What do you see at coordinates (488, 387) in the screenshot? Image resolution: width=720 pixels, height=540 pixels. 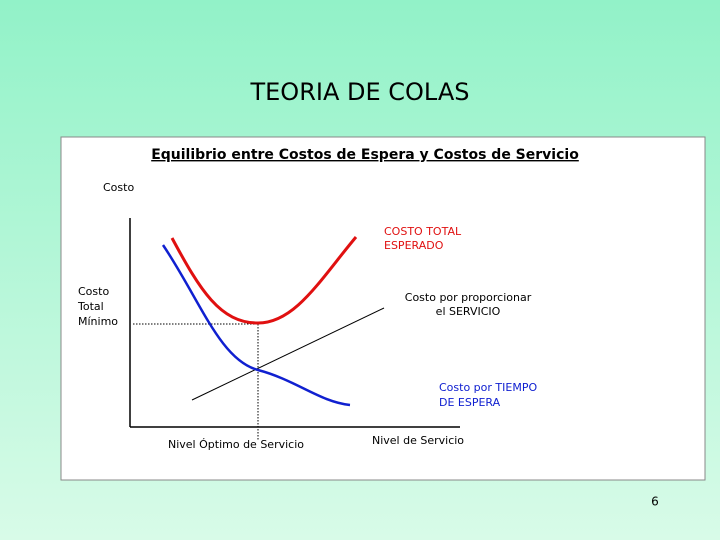 I see `waiting-cost-label: Costo por TIEMPO` at bounding box center [488, 387].